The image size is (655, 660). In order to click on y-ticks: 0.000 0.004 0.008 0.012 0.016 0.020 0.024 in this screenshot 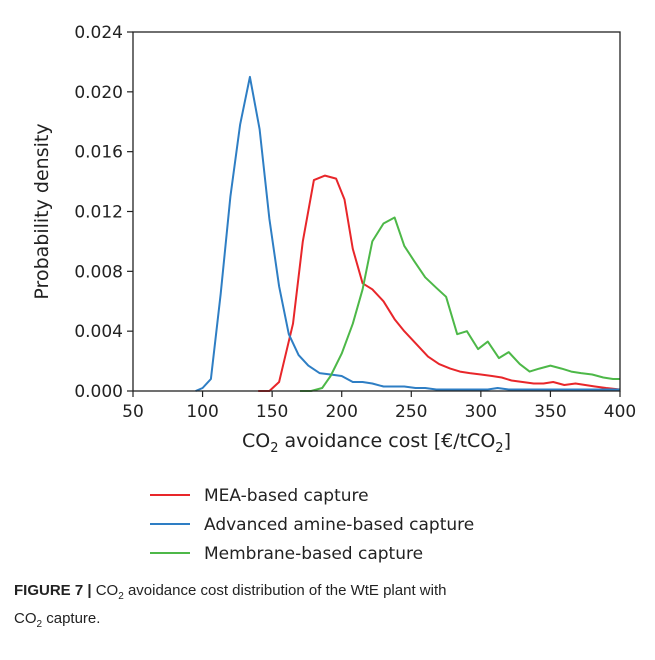, I will do `click(103, 212)`.